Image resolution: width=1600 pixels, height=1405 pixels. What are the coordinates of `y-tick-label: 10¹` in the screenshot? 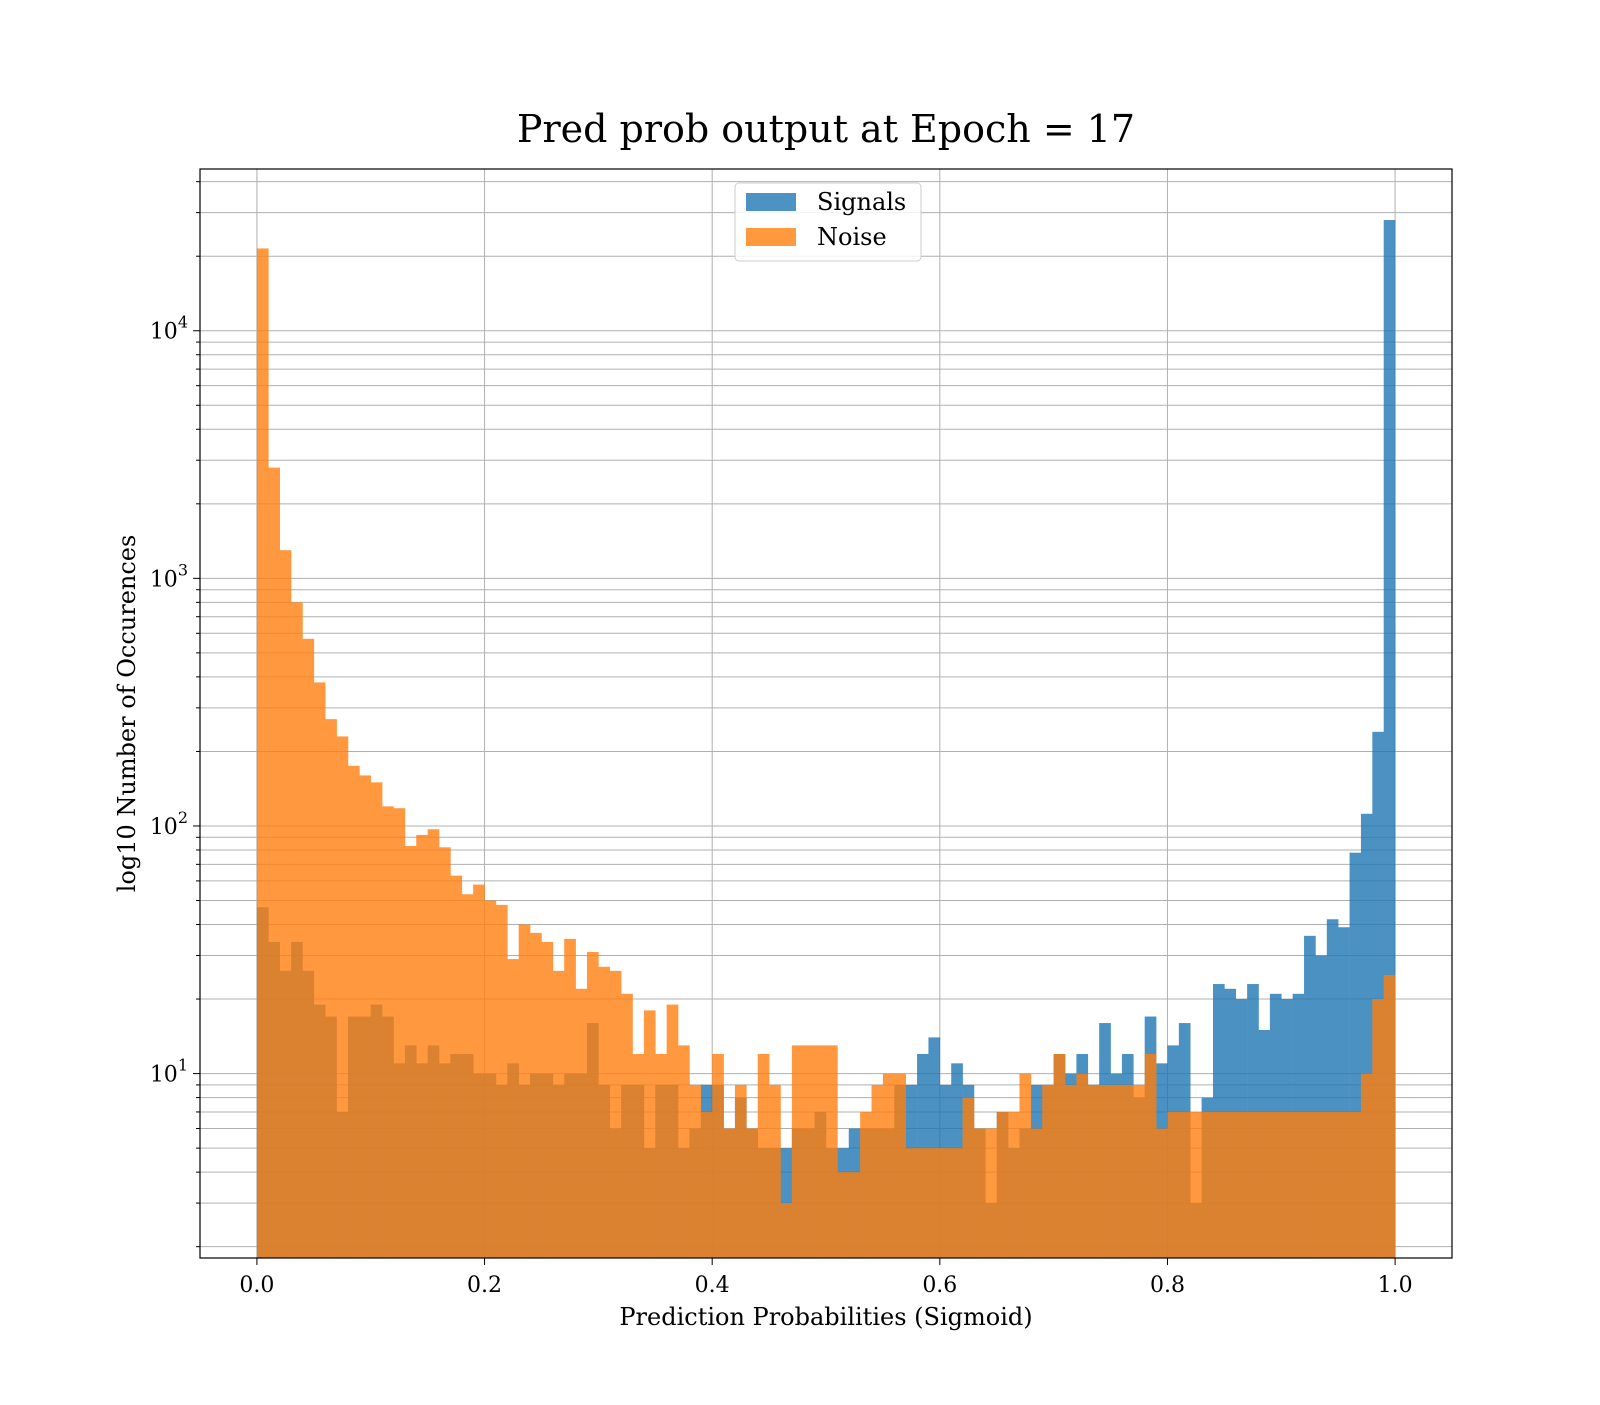 It's located at (169, 1072).